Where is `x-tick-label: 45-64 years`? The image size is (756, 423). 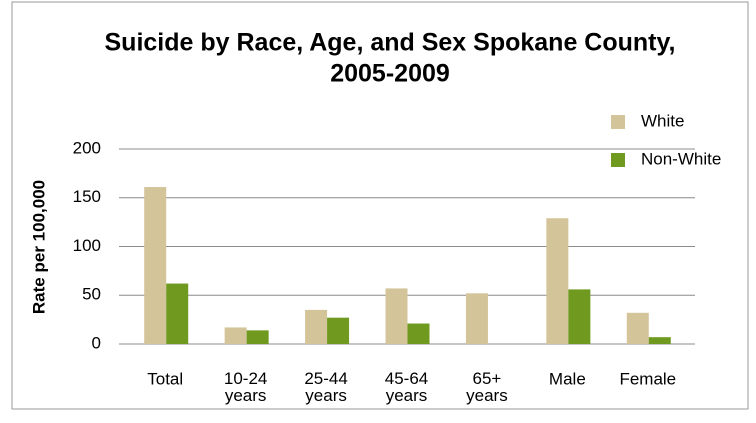 x-tick-label: 45-64 years is located at coordinates (406, 387).